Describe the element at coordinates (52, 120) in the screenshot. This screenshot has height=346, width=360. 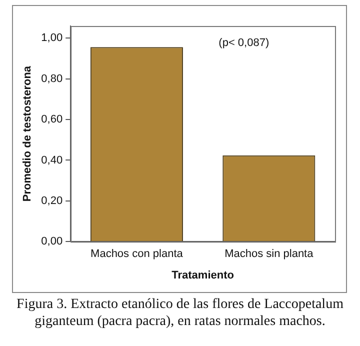
I see `y-tick-label: 0,60` at that location.